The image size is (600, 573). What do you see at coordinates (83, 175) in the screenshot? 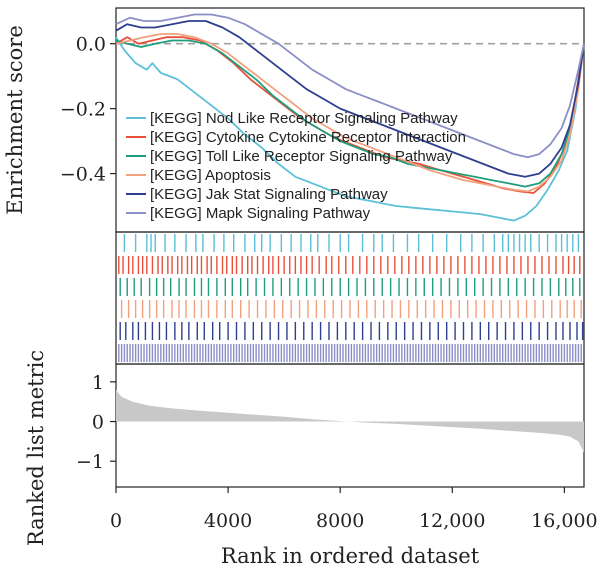
I see `enrichment-y-tick-label: −0.4` at bounding box center [83, 175].